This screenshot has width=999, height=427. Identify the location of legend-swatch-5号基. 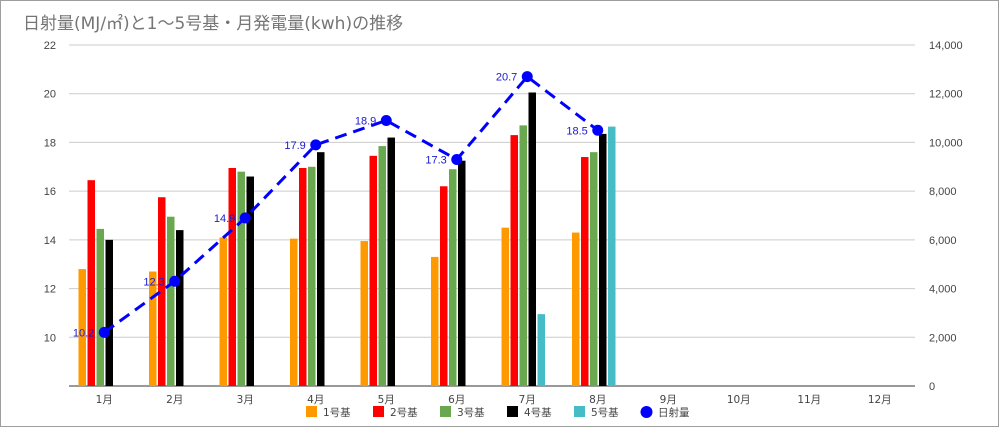
(579, 411).